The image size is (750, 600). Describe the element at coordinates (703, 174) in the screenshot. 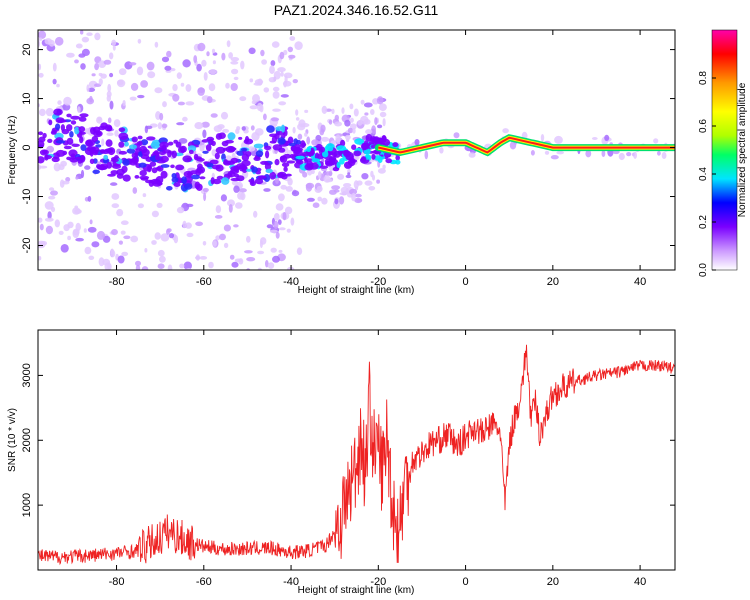

I see `colorbar-tick-label: 0.4` at that location.